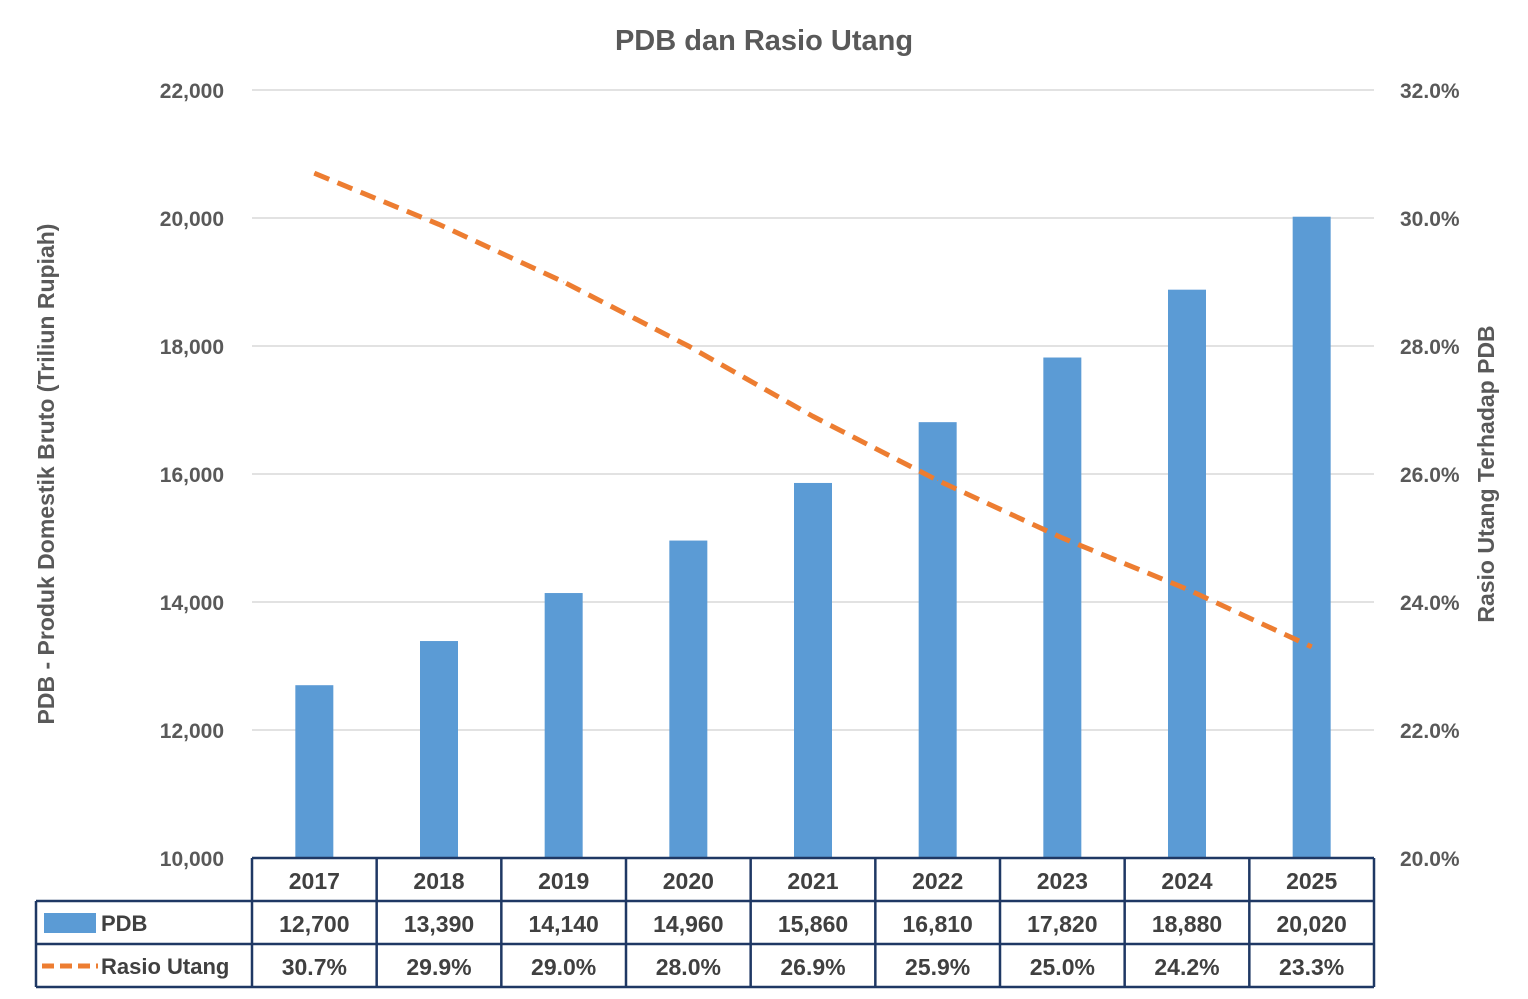 This screenshot has height=999, width=1528. What do you see at coordinates (563, 924) in the screenshot?
I see `data-label-pdb: 14,140` at bounding box center [563, 924].